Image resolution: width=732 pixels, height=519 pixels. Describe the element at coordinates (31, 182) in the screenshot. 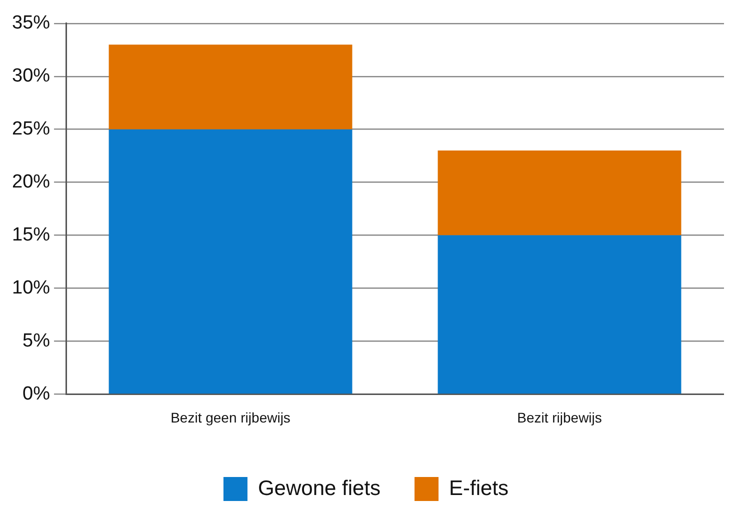

I see `y-tick-label: 20%` at that location.